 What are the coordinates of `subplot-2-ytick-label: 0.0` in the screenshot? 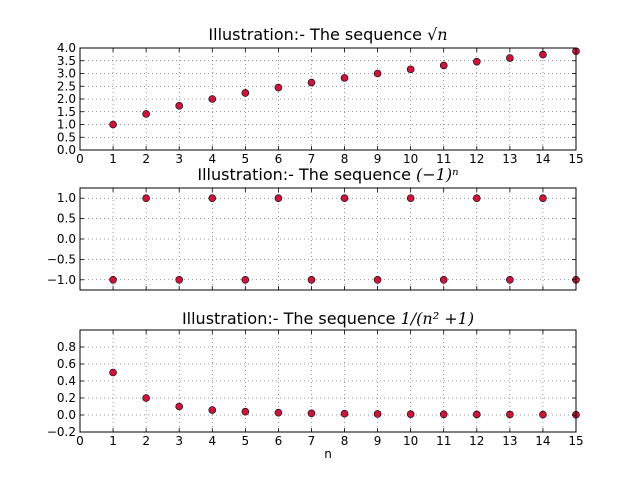 It's located at (66, 239).